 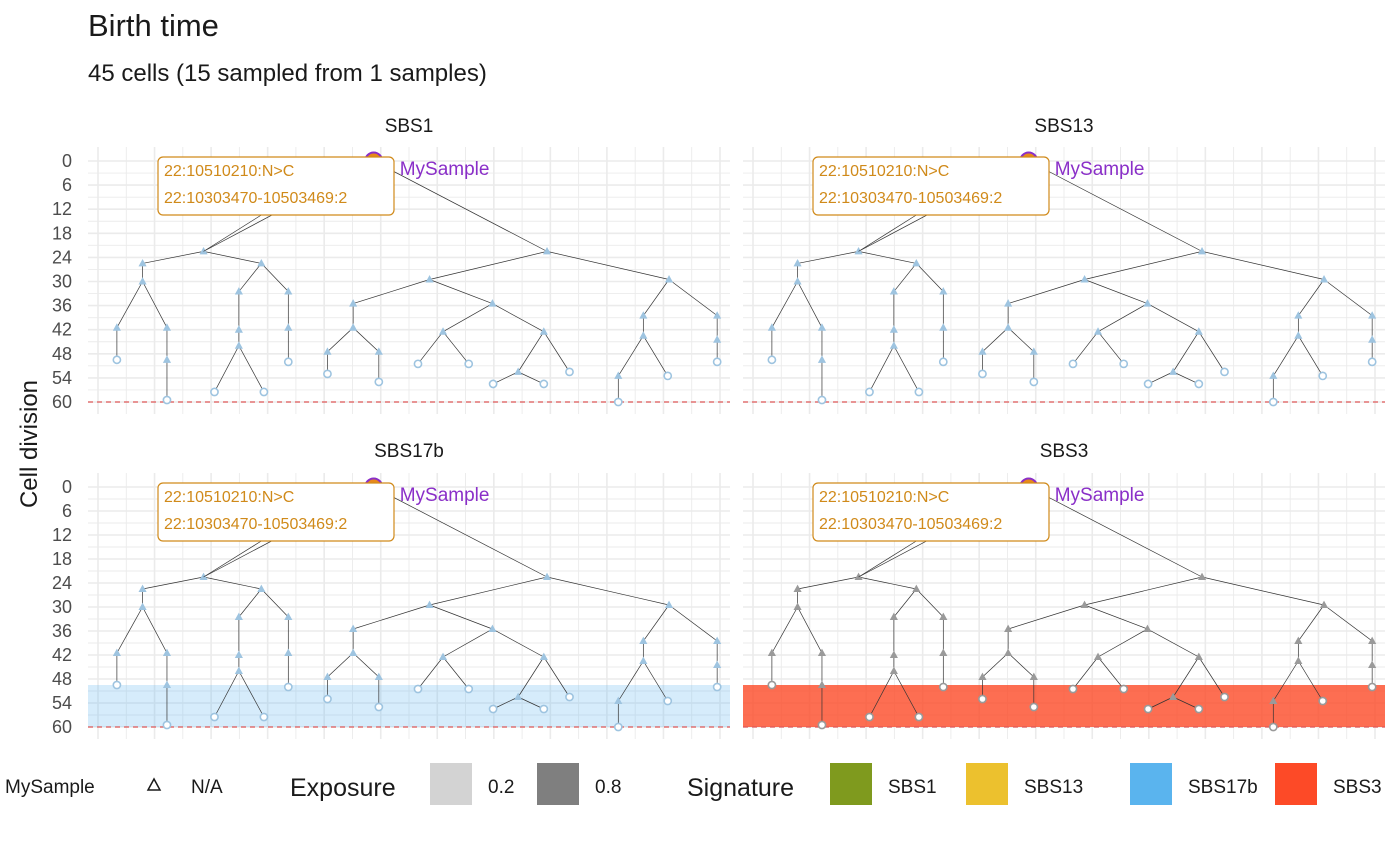 I want to click on annotation-text: 22:10510210:N>C, so click(x=229, y=171).